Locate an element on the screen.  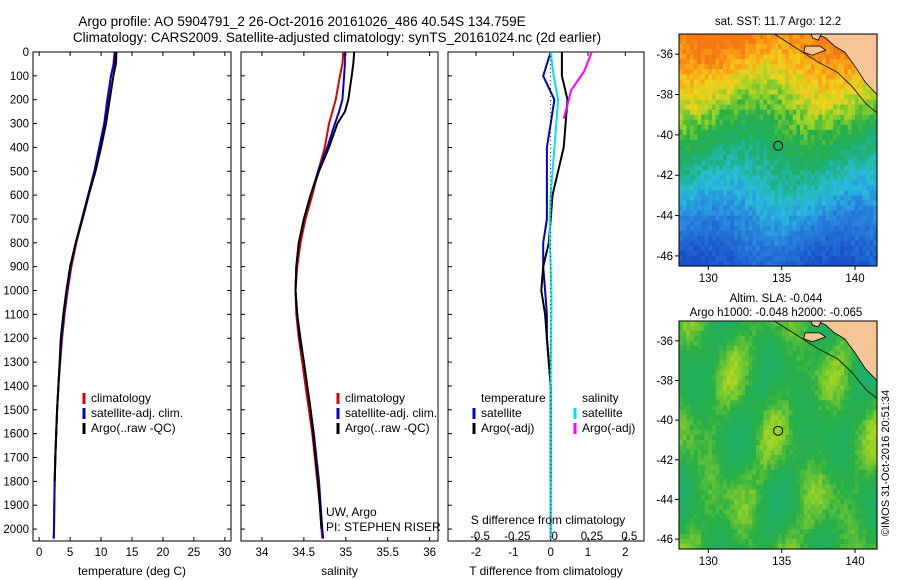
x-tick-label: 130 is located at coordinates (708, 279).